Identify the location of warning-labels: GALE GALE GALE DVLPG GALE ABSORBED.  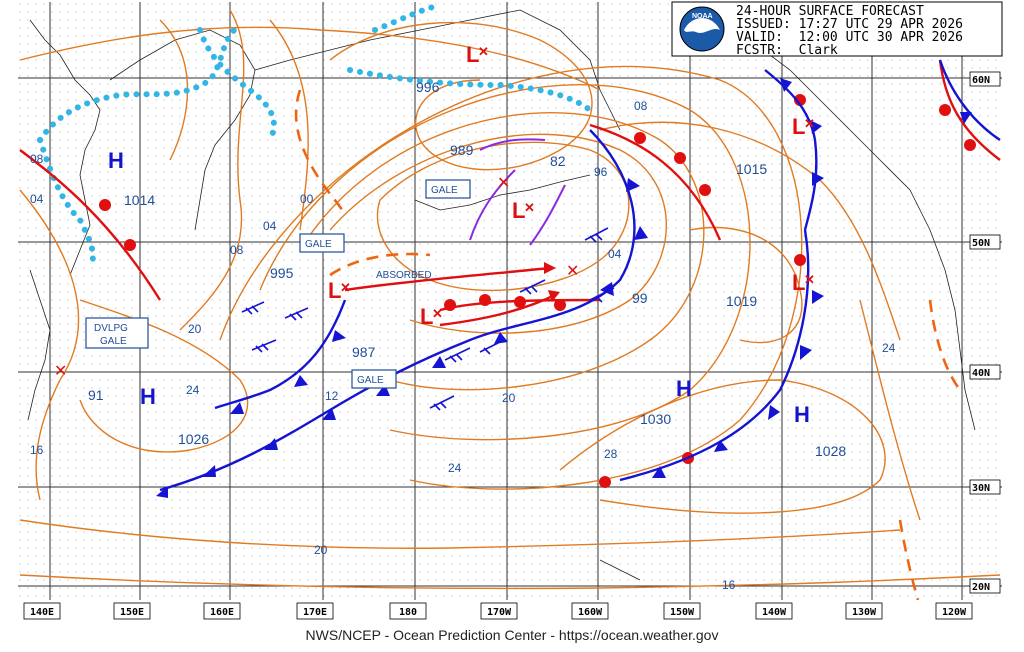
(278, 284).